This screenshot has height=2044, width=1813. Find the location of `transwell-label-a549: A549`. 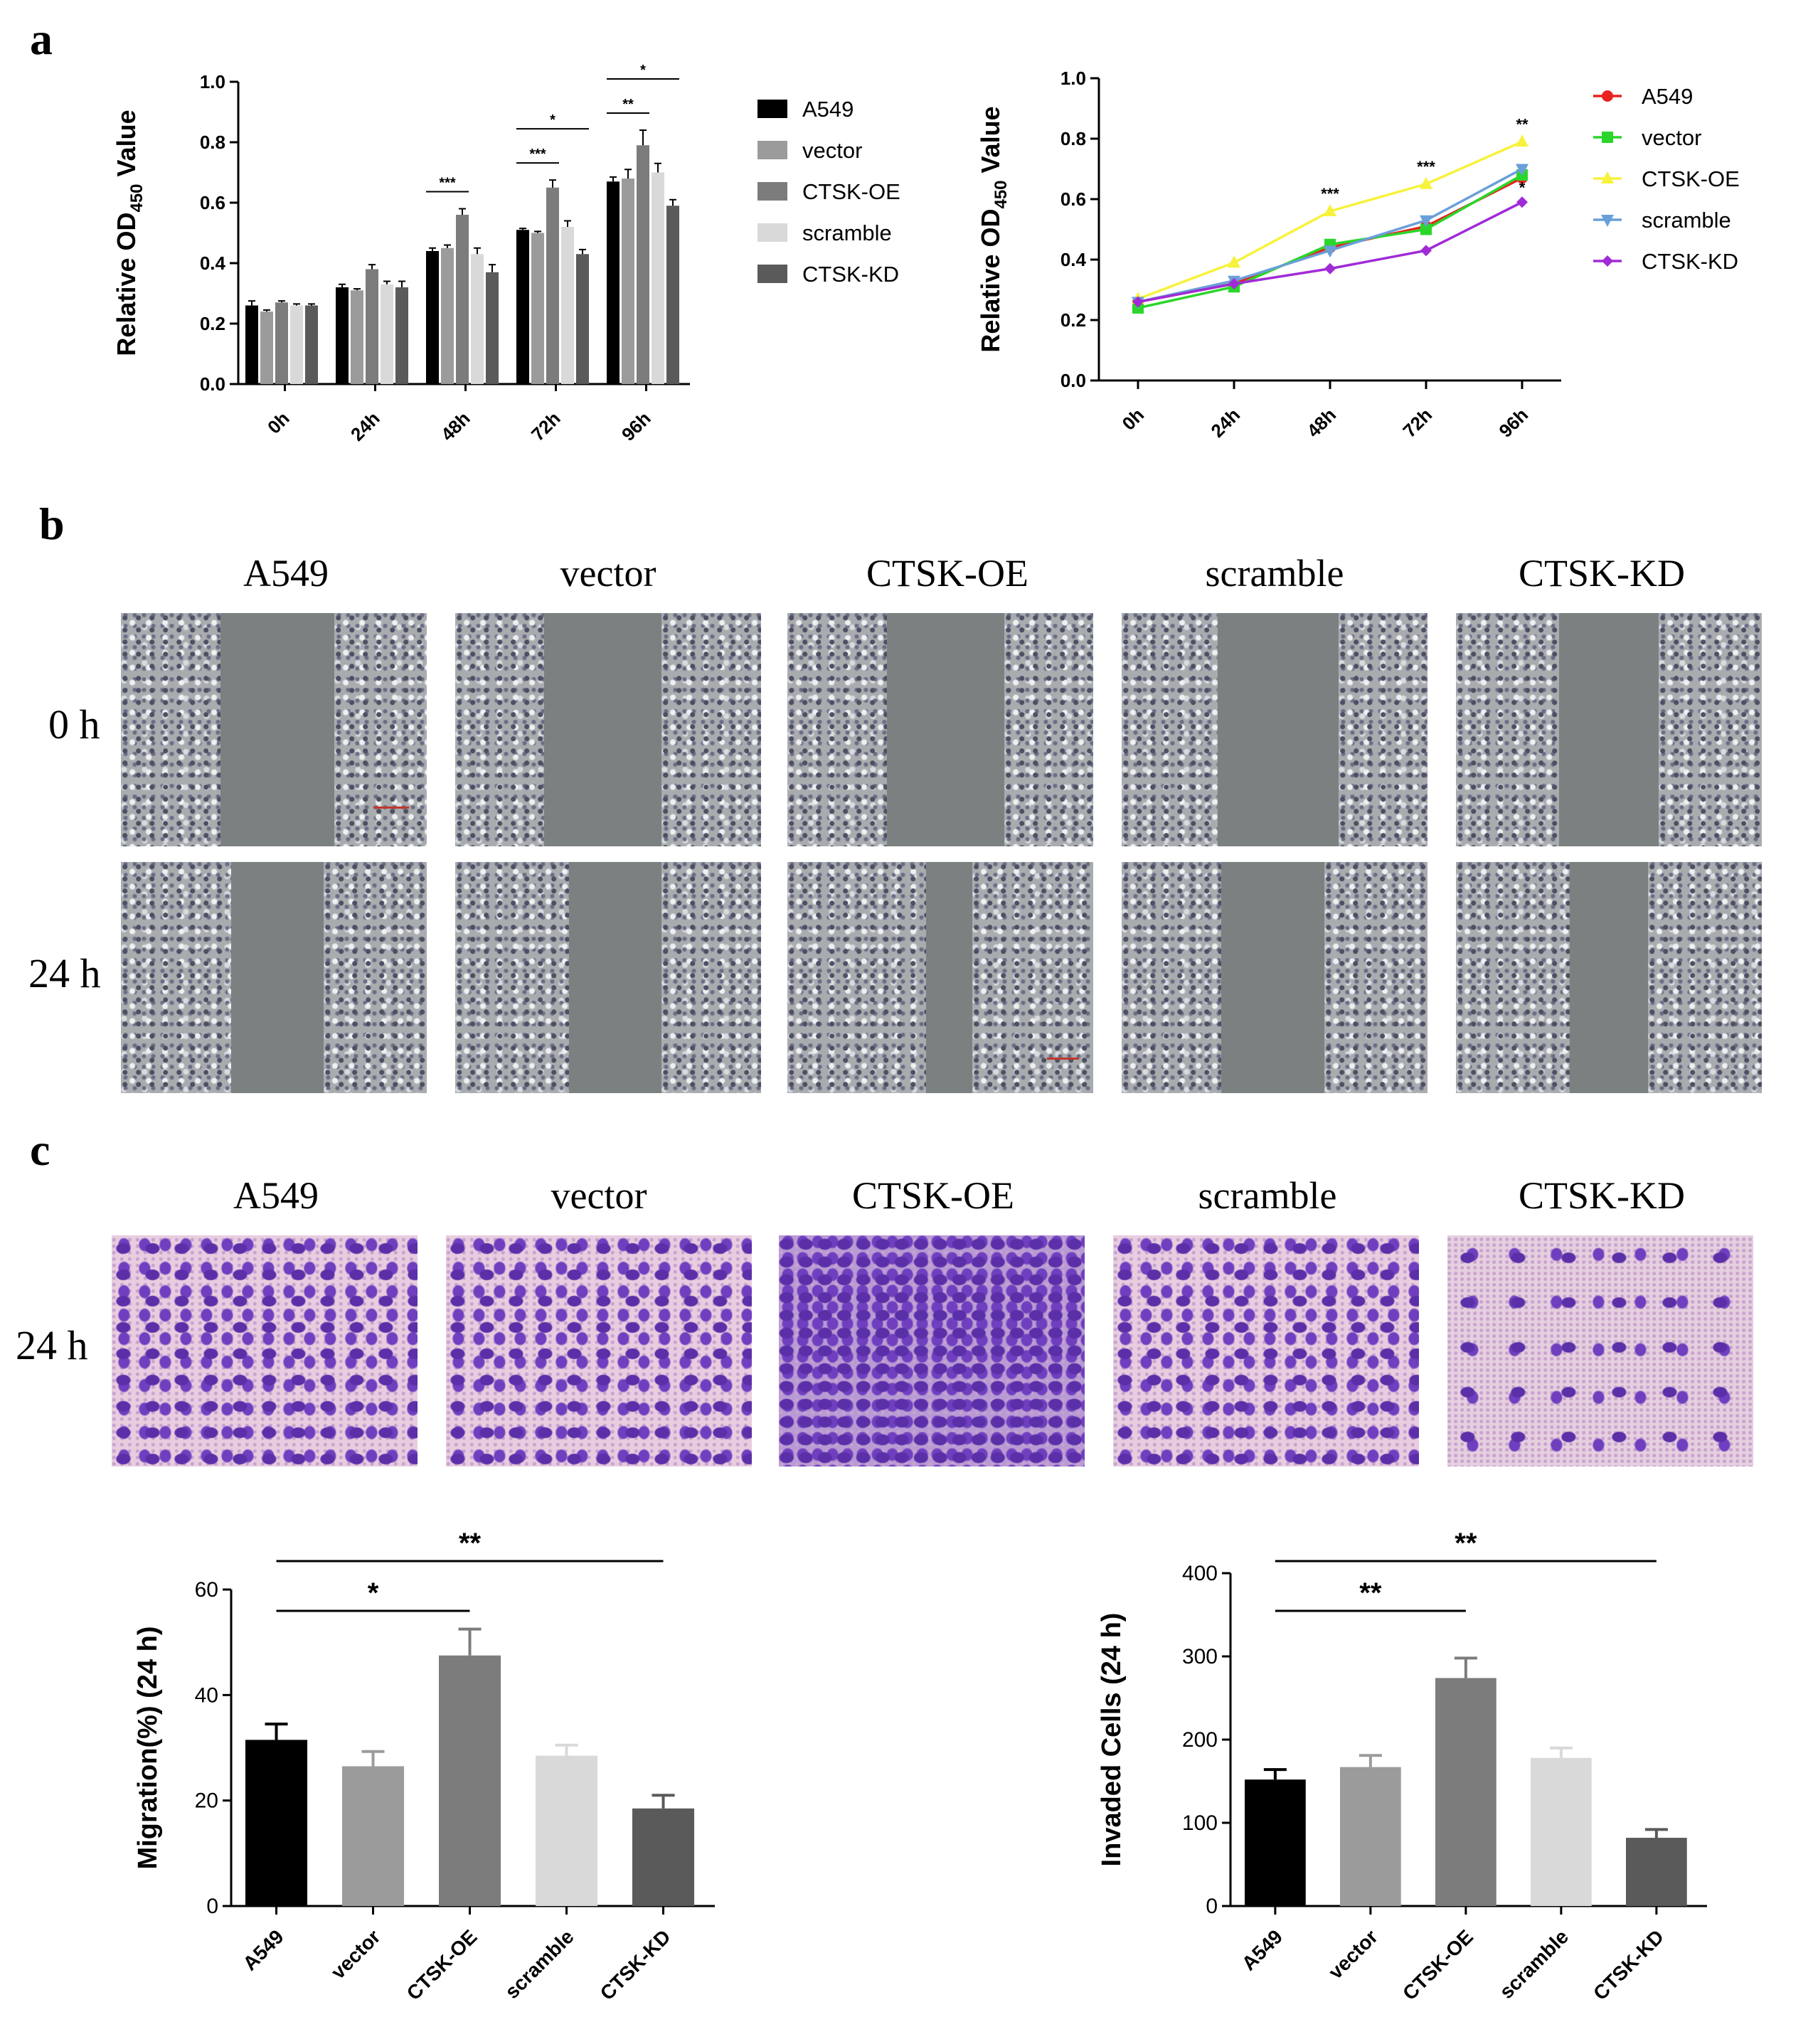

transwell-label-a549: A549 is located at coordinates (276, 1195).